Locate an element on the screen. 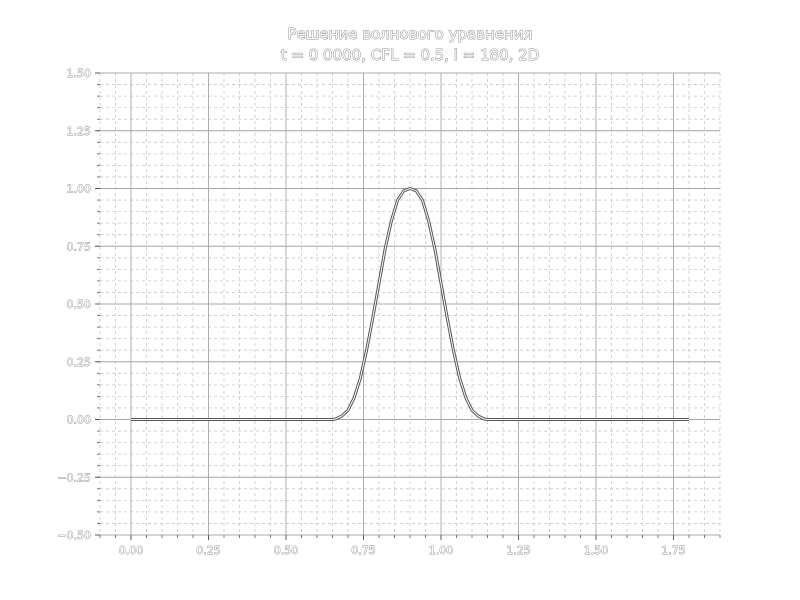 The width and height of the screenshot is (800, 600). y-tick-label: −0.50 is located at coordinates (74, 535).